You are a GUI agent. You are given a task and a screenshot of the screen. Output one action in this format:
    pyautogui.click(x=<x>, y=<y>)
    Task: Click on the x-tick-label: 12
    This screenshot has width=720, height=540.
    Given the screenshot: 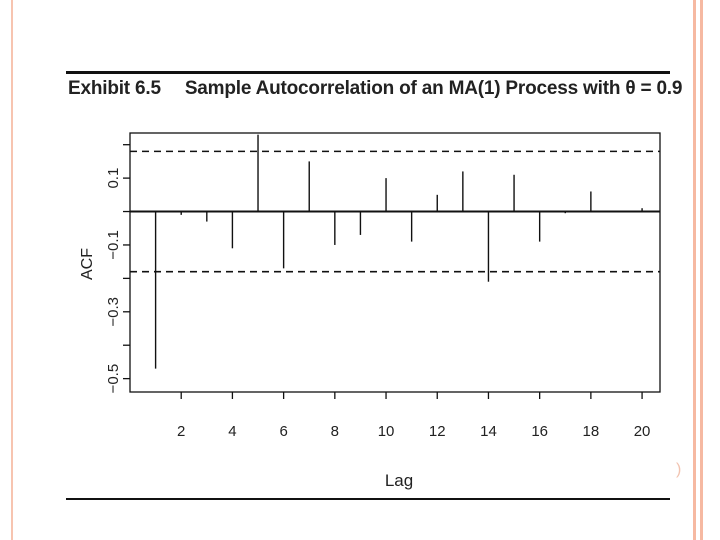 What is the action you would take?
    pyautogui.click(x=437, y=431)
    